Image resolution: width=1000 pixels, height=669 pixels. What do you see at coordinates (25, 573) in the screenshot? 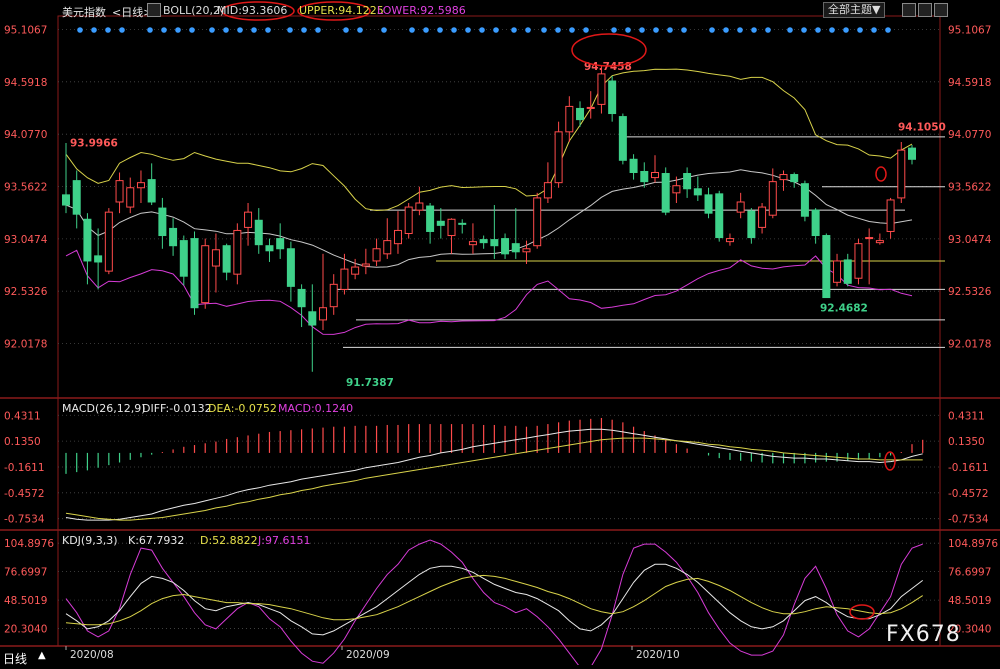
I see `kdj-axis-tick-label-left: 76.6997` at bounding box center [25, 573].